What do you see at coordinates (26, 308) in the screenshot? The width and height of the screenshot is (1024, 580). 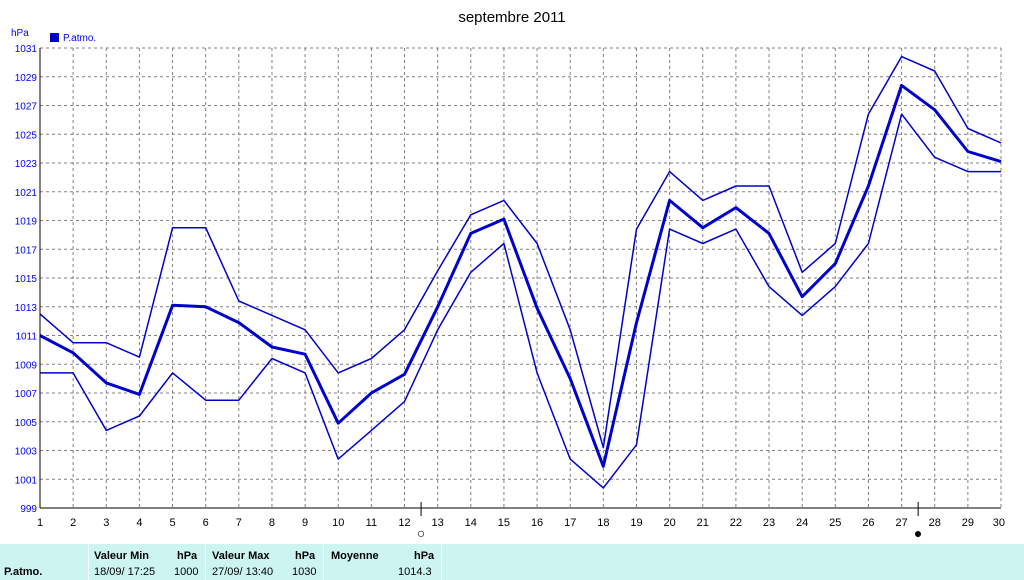 I see `y-tick-label: 1013` at bounding box center [26, 308].